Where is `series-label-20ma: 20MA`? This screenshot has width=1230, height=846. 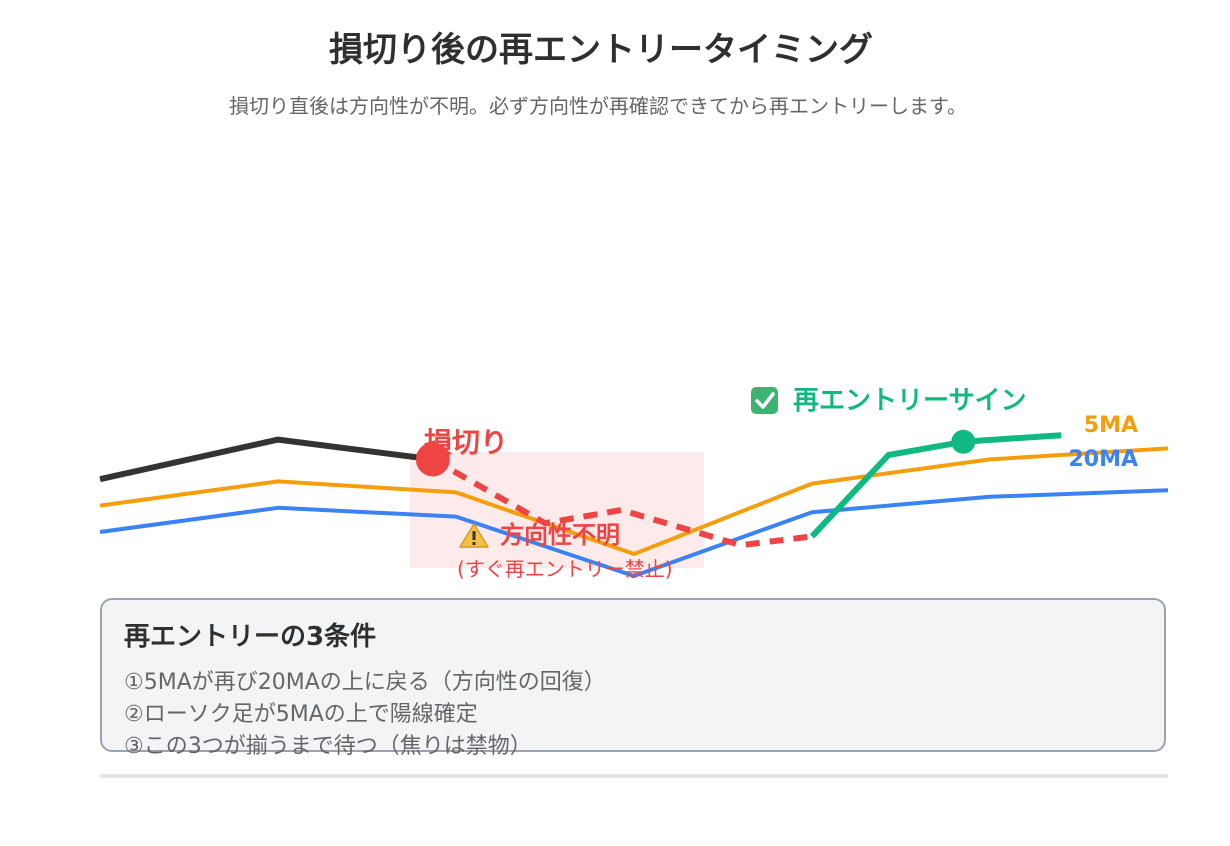
series-label-20ma: 20MA is located at coordinates (1103, 459).